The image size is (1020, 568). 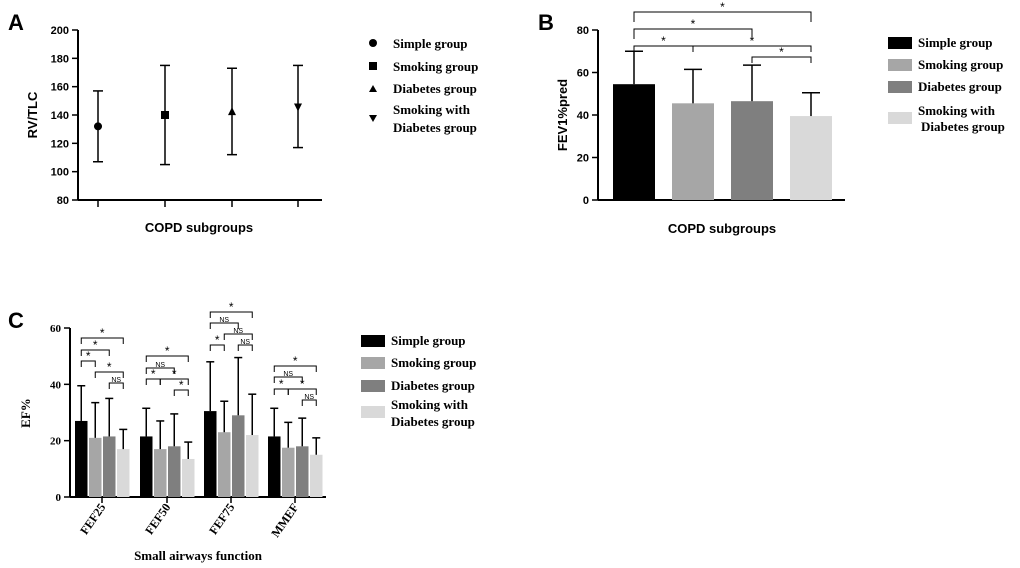 I want to click on panel-b-y-label: FEV1%pred, so click(x=562, y=115).